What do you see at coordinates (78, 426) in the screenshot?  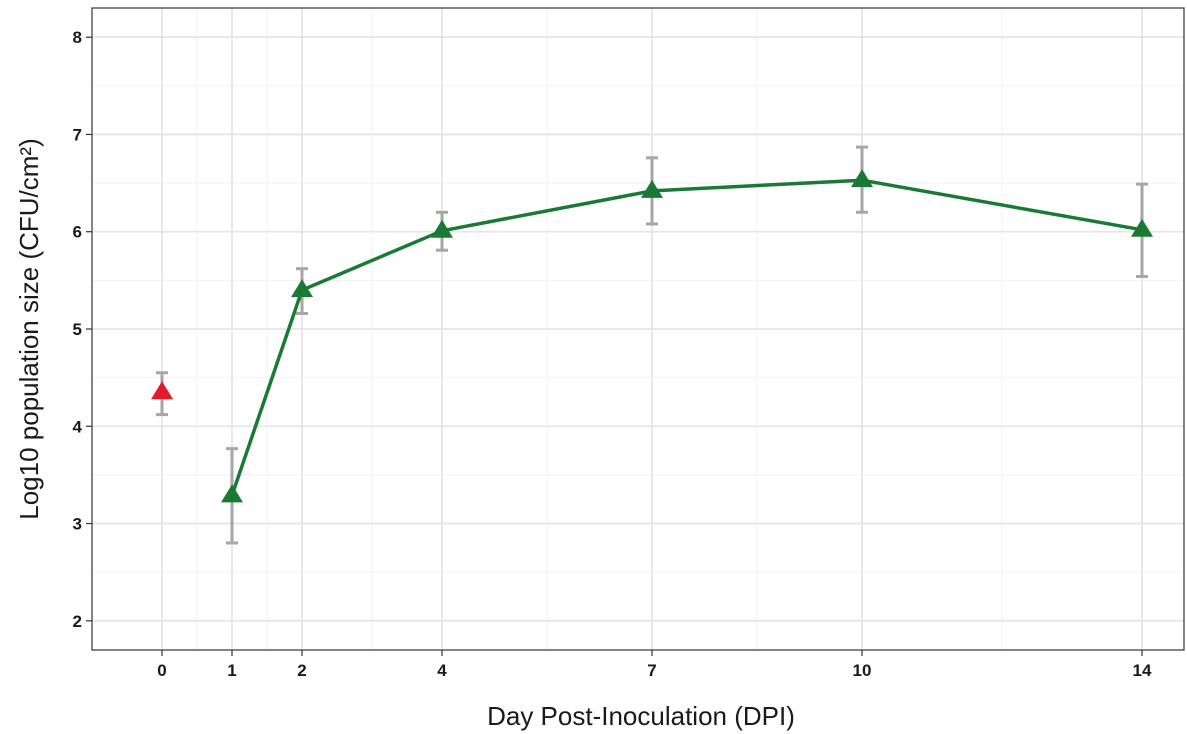 I see `y-tick-label: 4` at bounding box center [78, 426].